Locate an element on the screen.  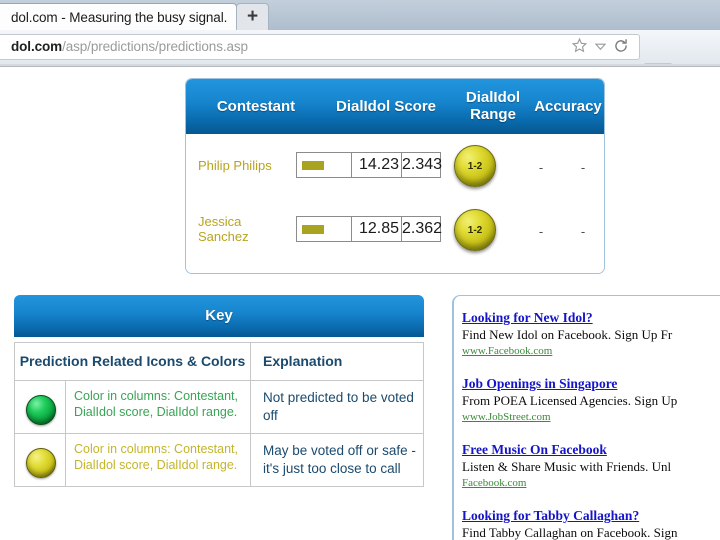
range-value: 2.362 is located at coordinates (422, 228).